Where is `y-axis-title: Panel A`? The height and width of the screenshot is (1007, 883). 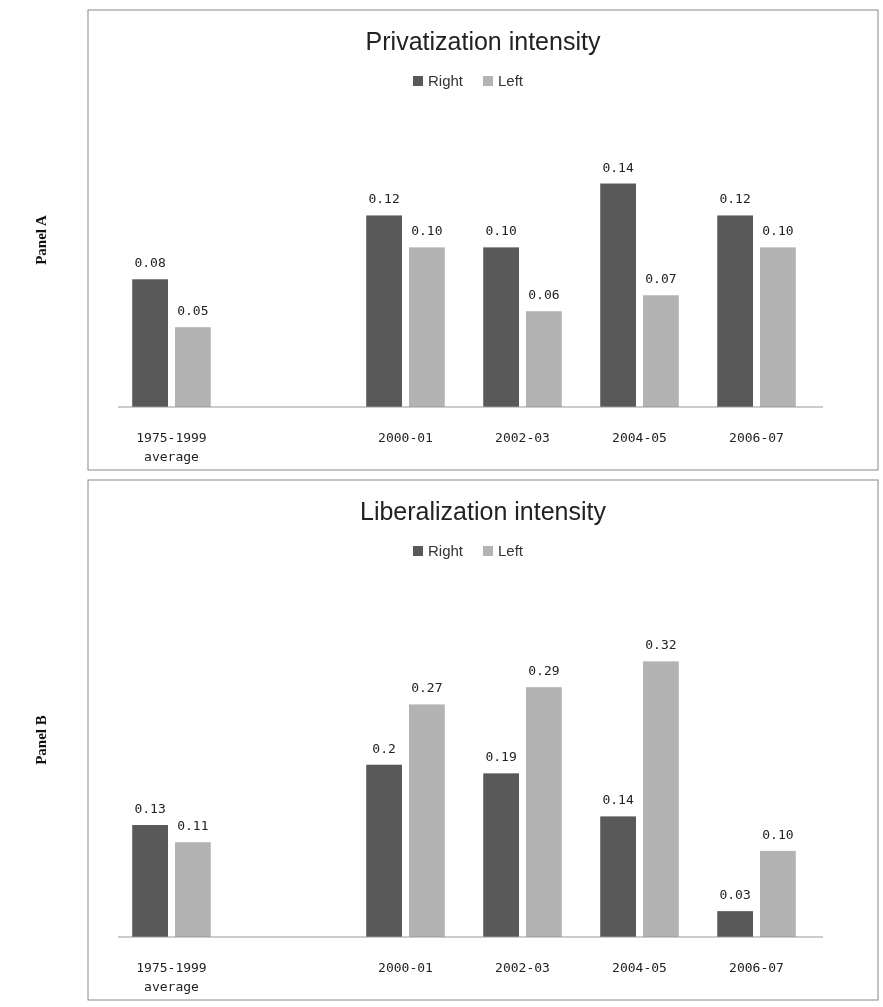 y-axis-title: Panel A is located at coordinates (41, 240).